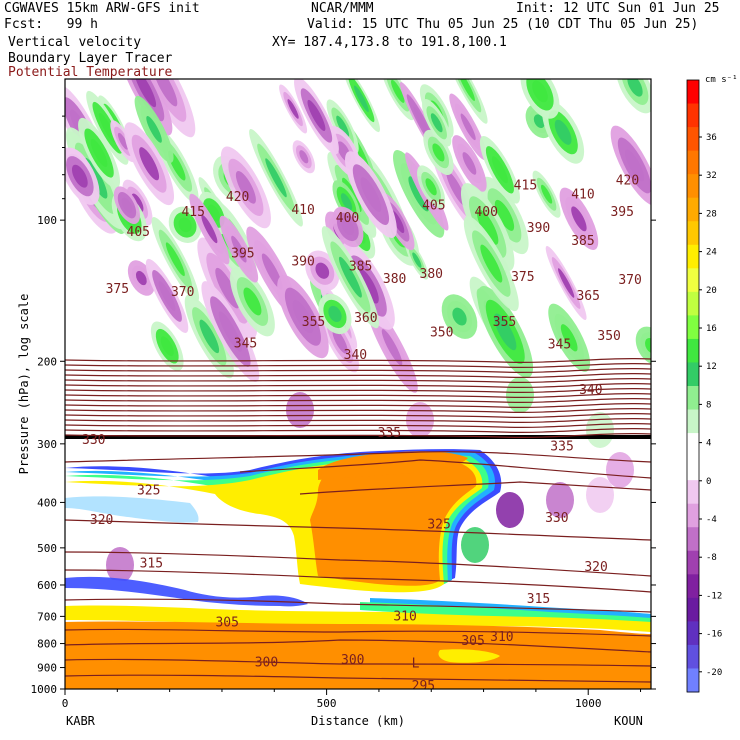  I want to click on colorbar-label: 36, so click(711, 138).